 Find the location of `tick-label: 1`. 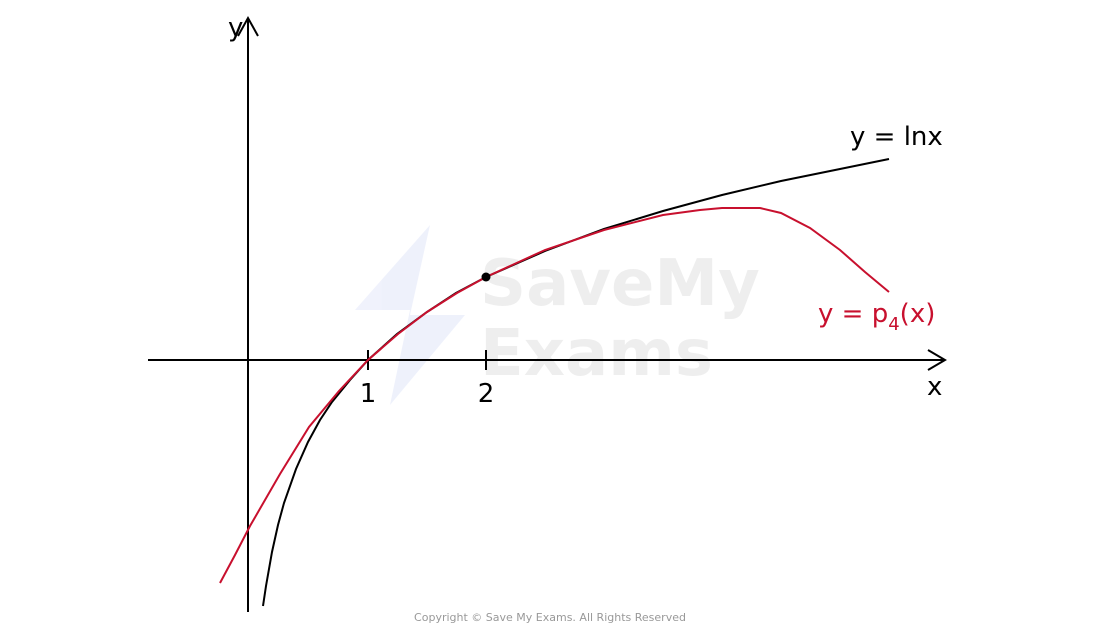

tick-label: 1 is located at coordinates (368, 394).